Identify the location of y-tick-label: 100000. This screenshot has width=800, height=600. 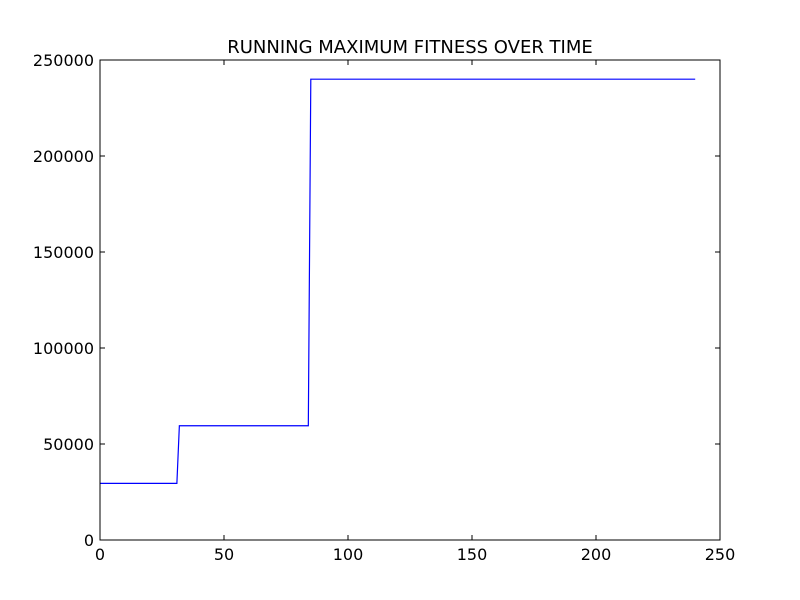
(63, 348).